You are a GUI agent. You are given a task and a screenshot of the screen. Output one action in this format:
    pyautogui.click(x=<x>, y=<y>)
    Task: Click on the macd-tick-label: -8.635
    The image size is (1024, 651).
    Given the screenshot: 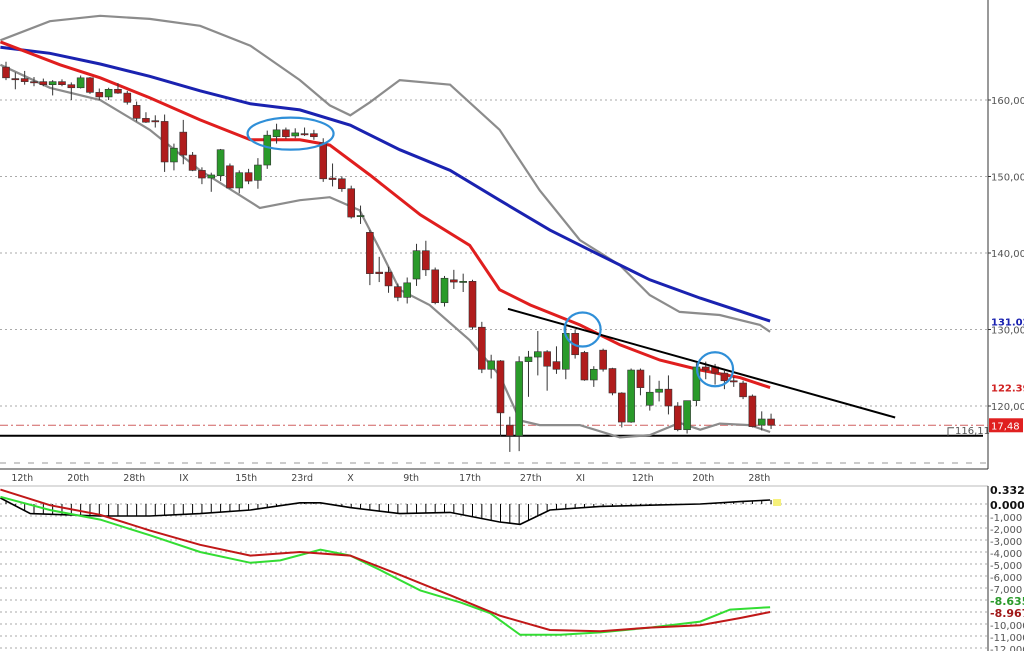 What is the action you would take?
    pyautogui.click(x=1007, y=601)
    